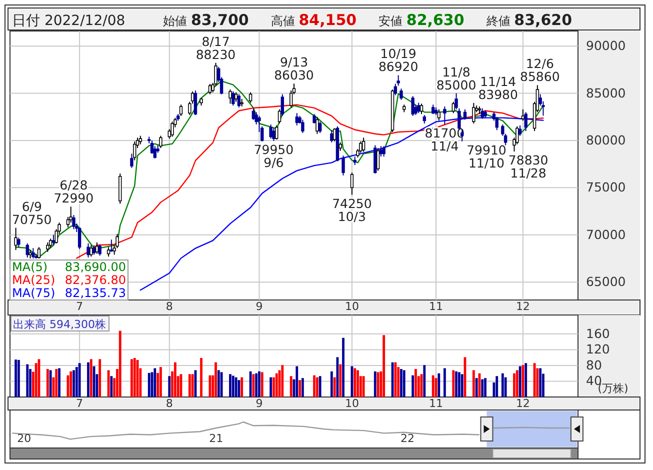  I want to click on annotation: 9/13 86030, so click(294, 68).